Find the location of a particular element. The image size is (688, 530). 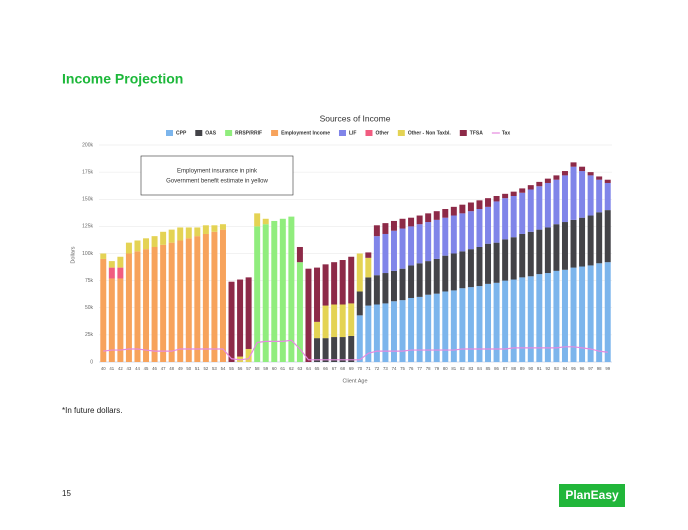

x-tick-label: 70 is located at coordinates (359, 368).